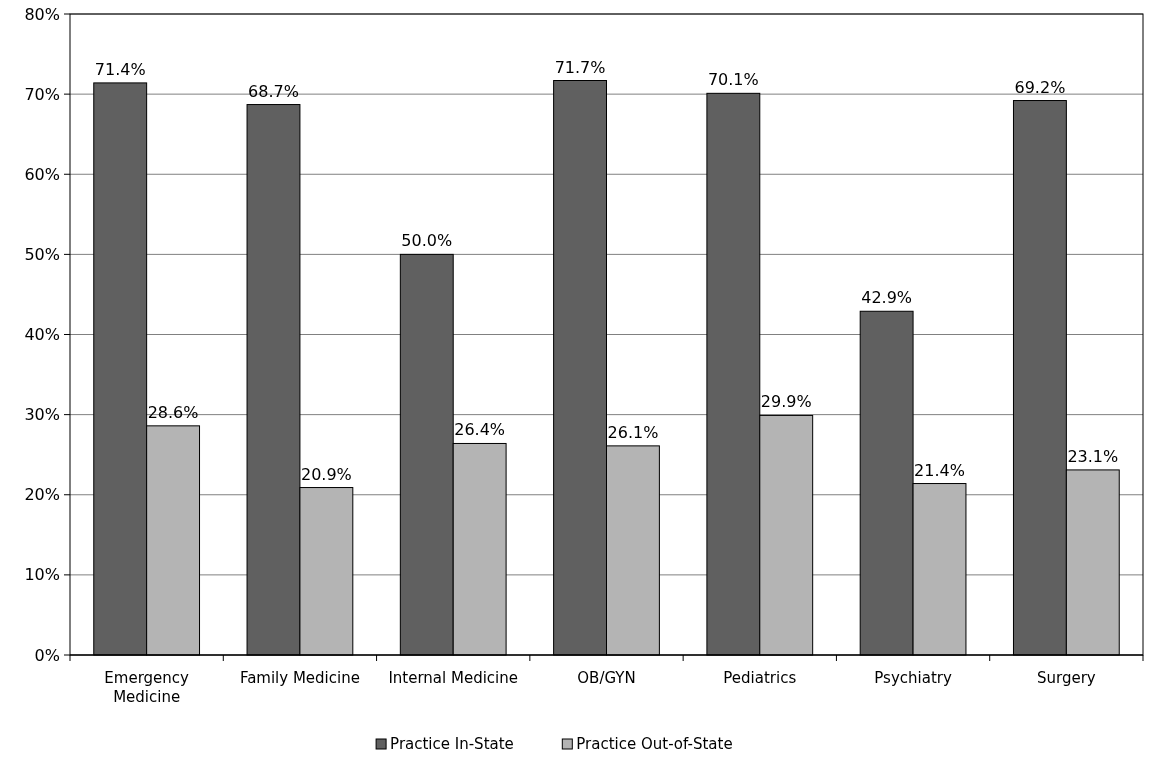 Image resolution: width=1159 pixels, height=769 pixels. I want to click on data-label: 71.7%, so click(580, 67).